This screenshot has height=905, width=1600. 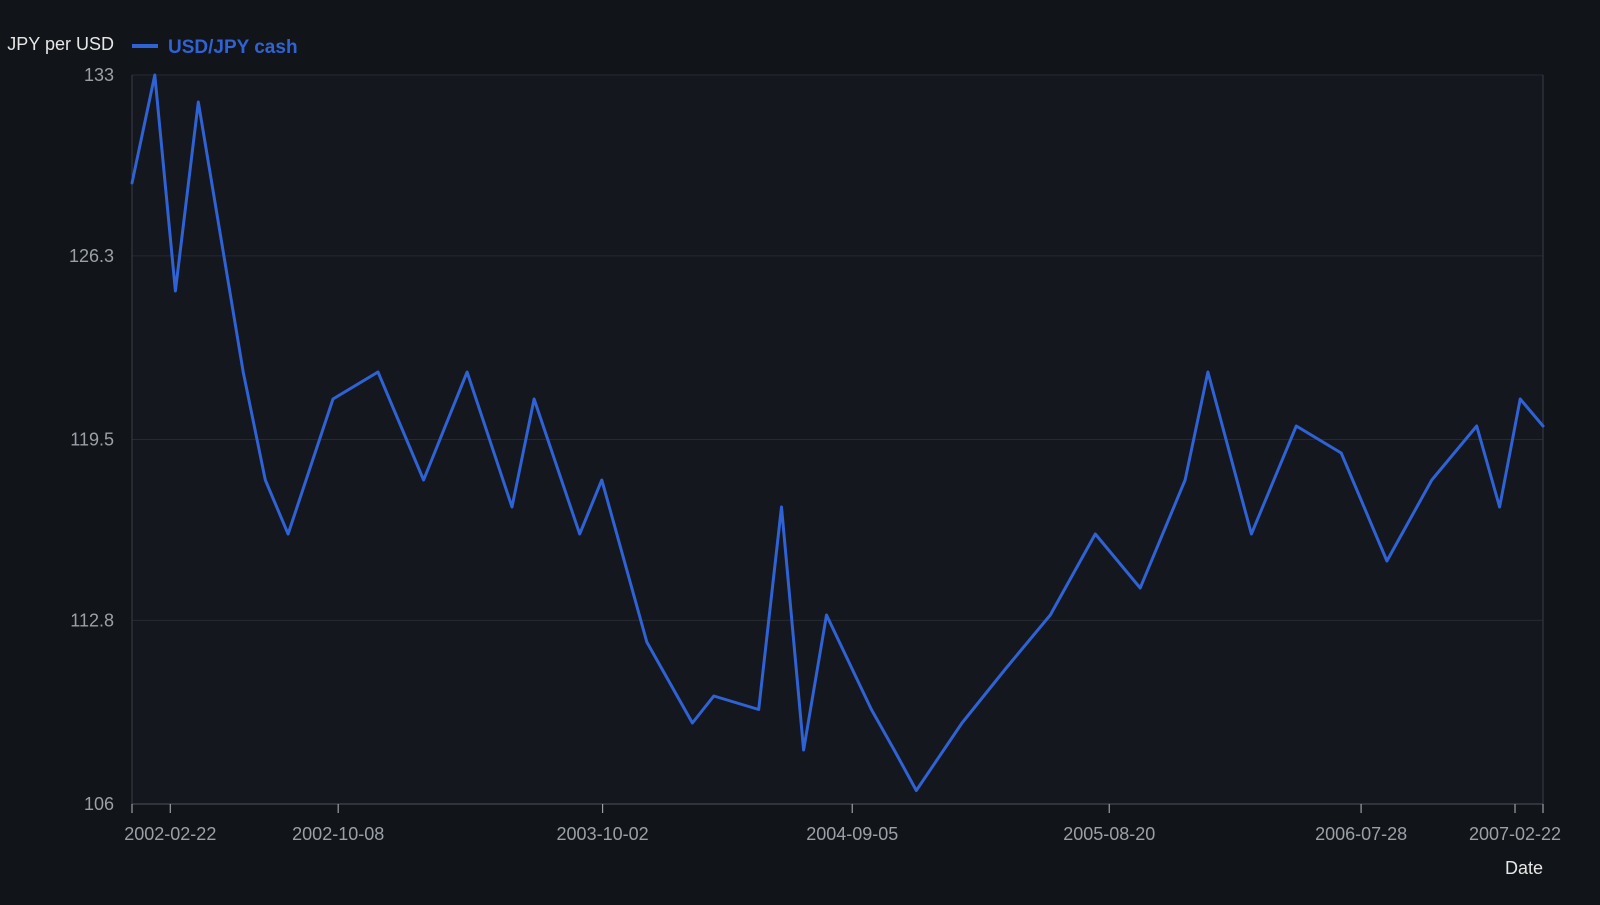 What do you see at coordinates (1524, 868) in the screenshot?
I see `x-axis-label: Date` at bounding box center [1524, 868].